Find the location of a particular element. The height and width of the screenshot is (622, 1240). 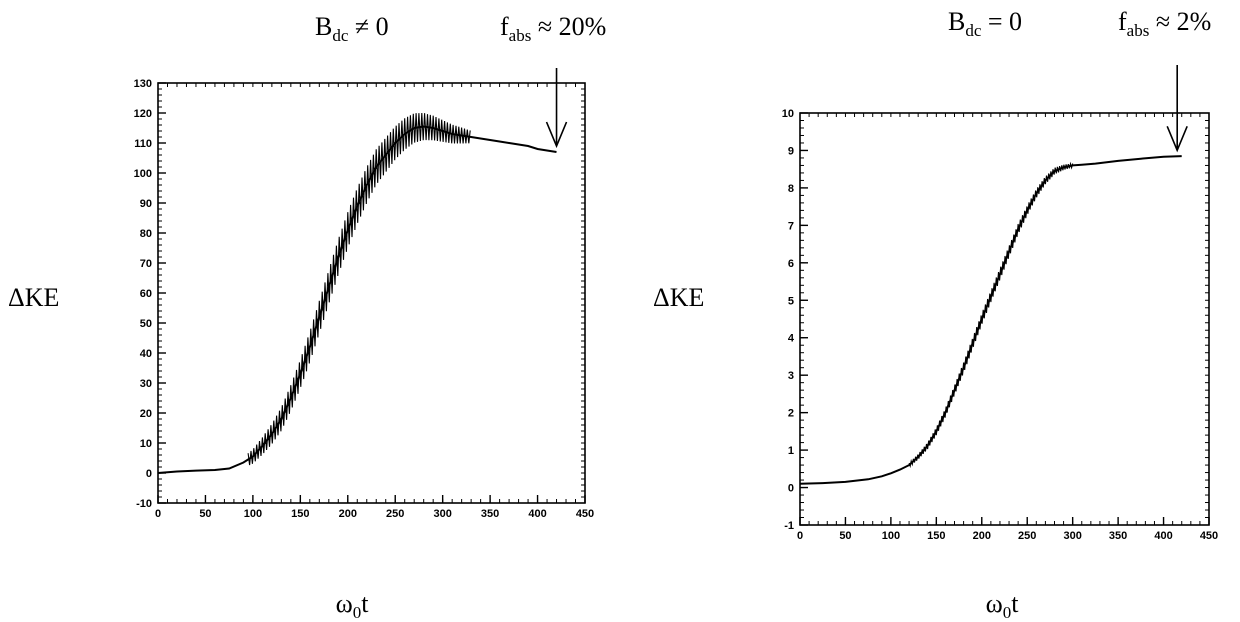

y-tick-label: 110 is located at coordinates (143, 144).